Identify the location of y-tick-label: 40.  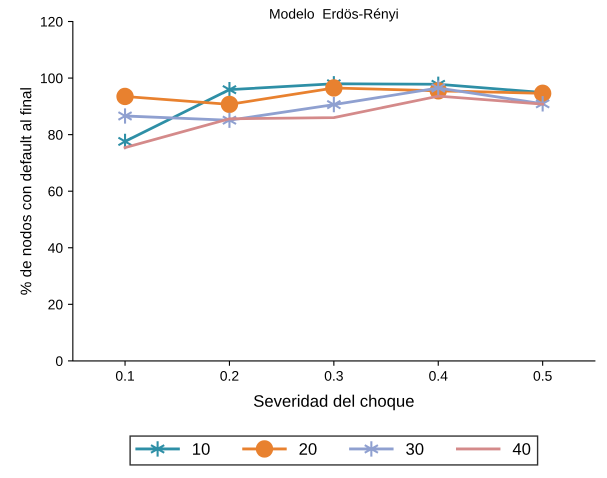
(55, 248).